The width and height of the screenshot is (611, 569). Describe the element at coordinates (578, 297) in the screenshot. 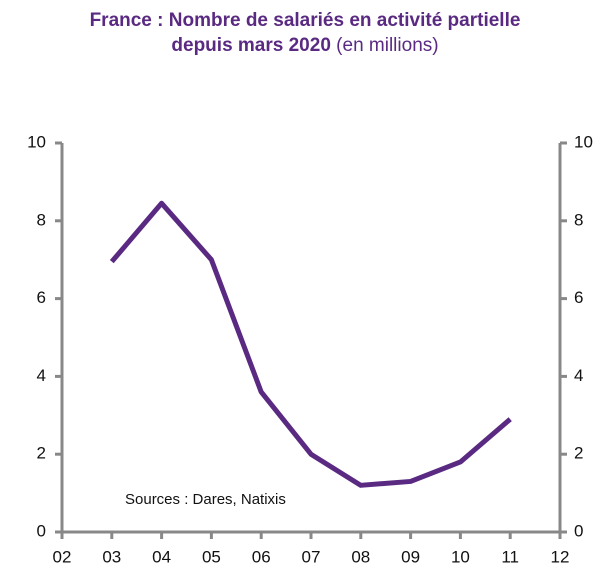

I see `y2-tick-label: 6` at that location.